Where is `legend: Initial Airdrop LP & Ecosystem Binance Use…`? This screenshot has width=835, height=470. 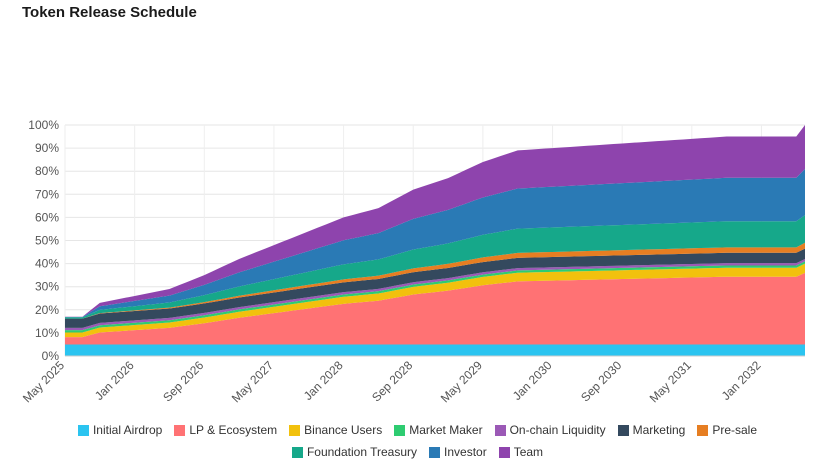
legend: Initial Airdrop LP & Ecosystem Binance Use… is located at coordinates (417, 441).